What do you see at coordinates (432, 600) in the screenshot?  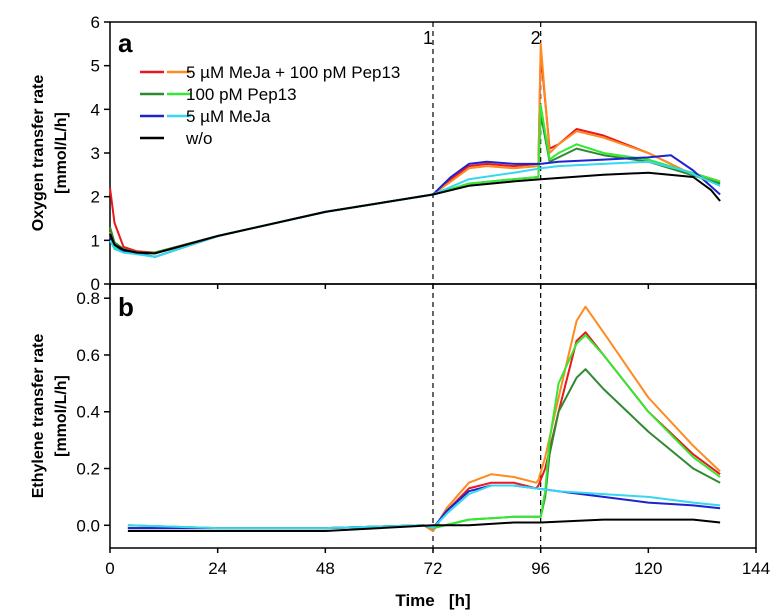 I see `x-axis-label: Time [h]` at bounding box center [432, 600].